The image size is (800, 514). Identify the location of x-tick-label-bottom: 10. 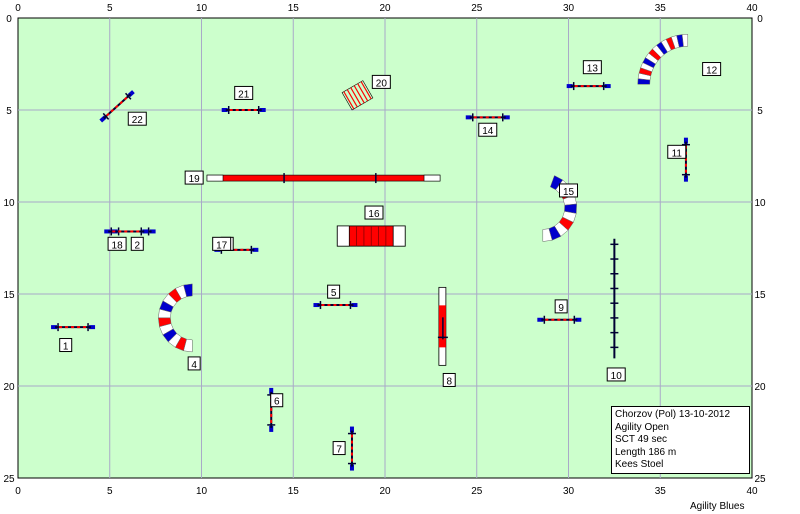
(202, 491).